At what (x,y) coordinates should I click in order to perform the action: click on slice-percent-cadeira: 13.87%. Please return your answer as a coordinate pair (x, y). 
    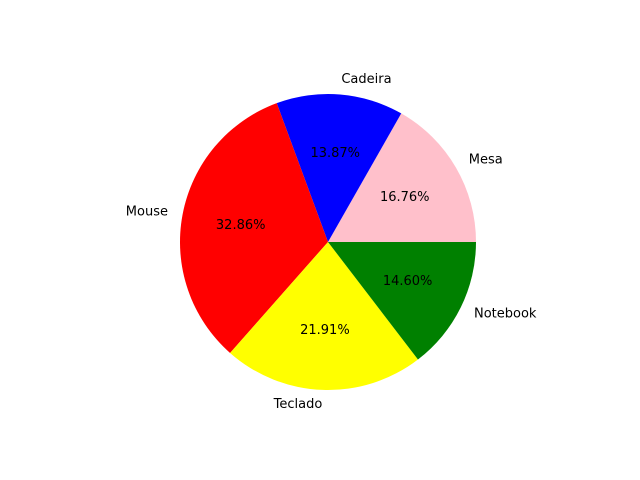
    Looking at the image, I should click on (335, 153).